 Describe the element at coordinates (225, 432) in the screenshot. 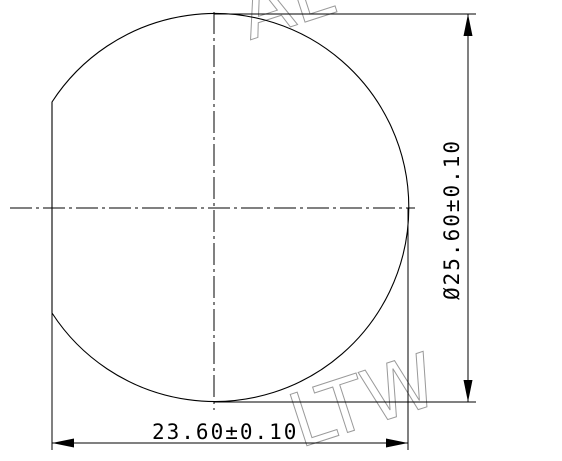

I see `width-label: 23.60±0.10` at that location.